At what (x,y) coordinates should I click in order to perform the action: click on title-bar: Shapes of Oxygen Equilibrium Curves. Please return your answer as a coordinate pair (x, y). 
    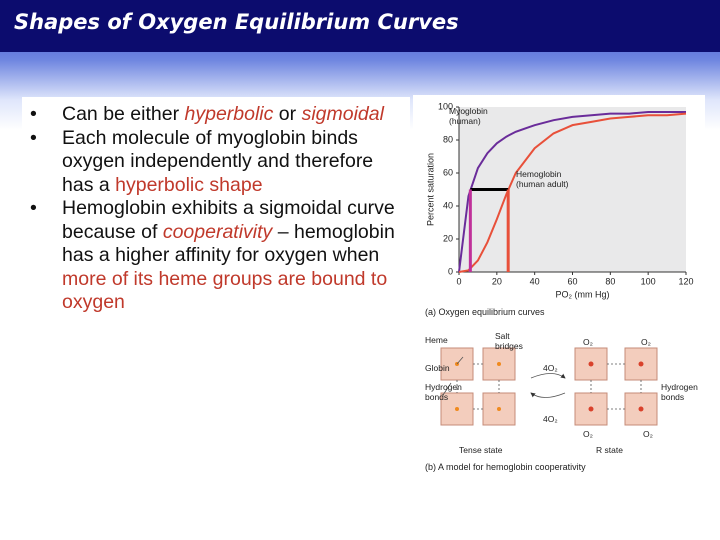
    Looking at the image, I should click on (360, 26).